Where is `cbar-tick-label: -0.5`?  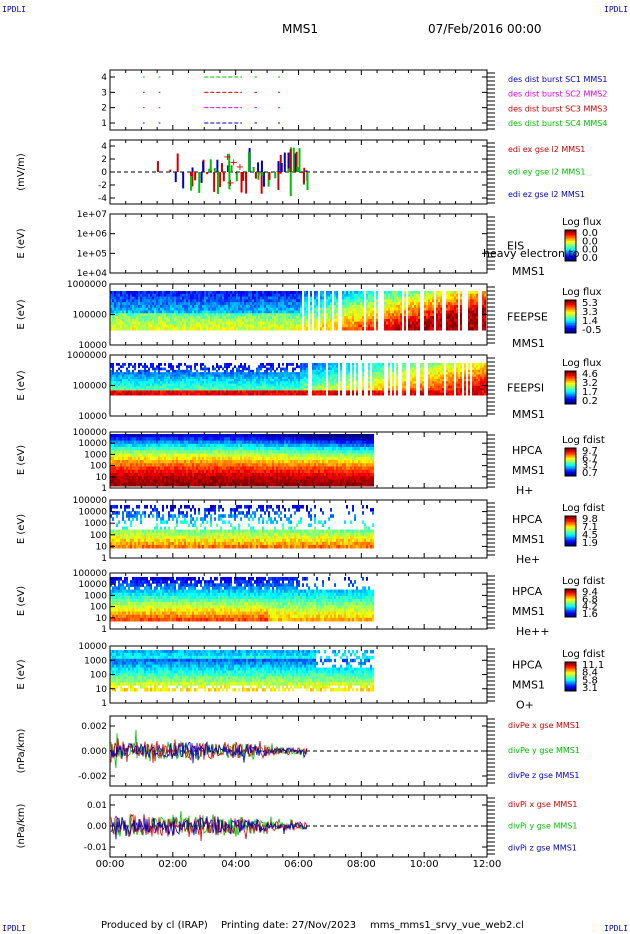 cbar-tick-label: -0.5 is located at coordinates (592, 330).